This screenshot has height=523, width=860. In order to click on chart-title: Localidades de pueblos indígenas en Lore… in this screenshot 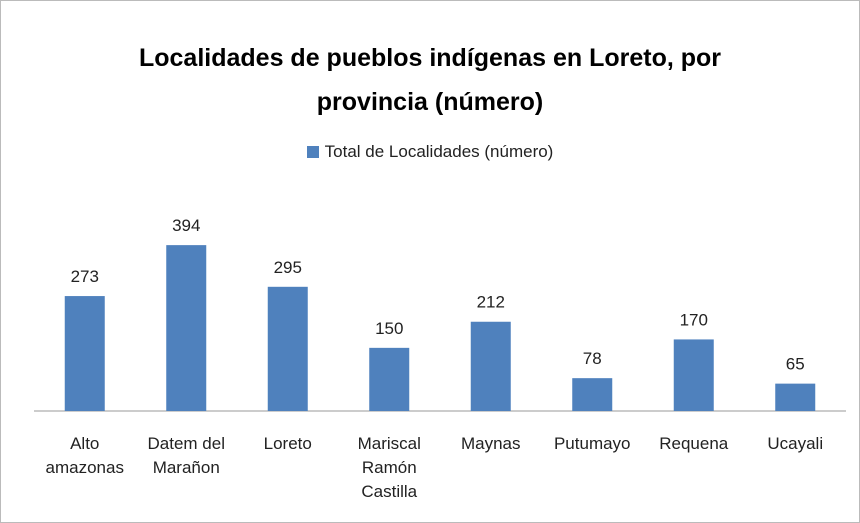, I will do `click(430, 80)`.